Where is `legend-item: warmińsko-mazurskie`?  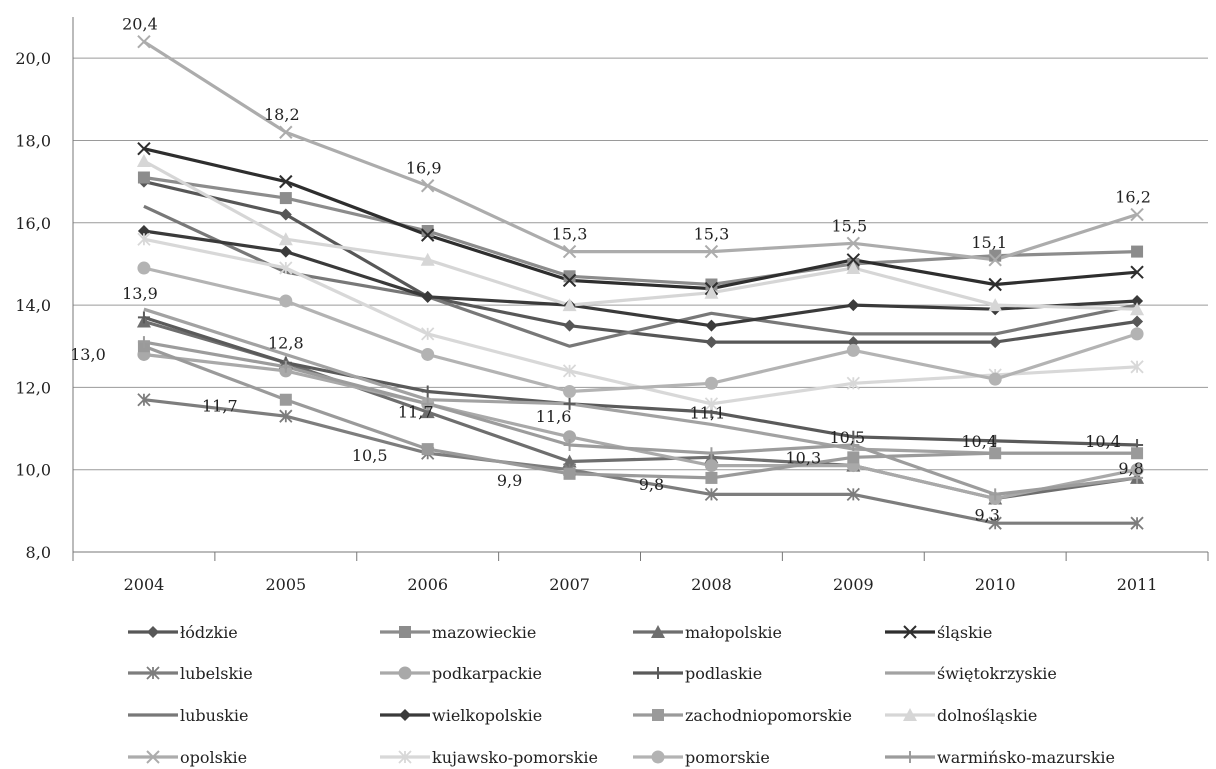
legend-item: warmińsko-mazurskie is located at coordinates (1000, 757).